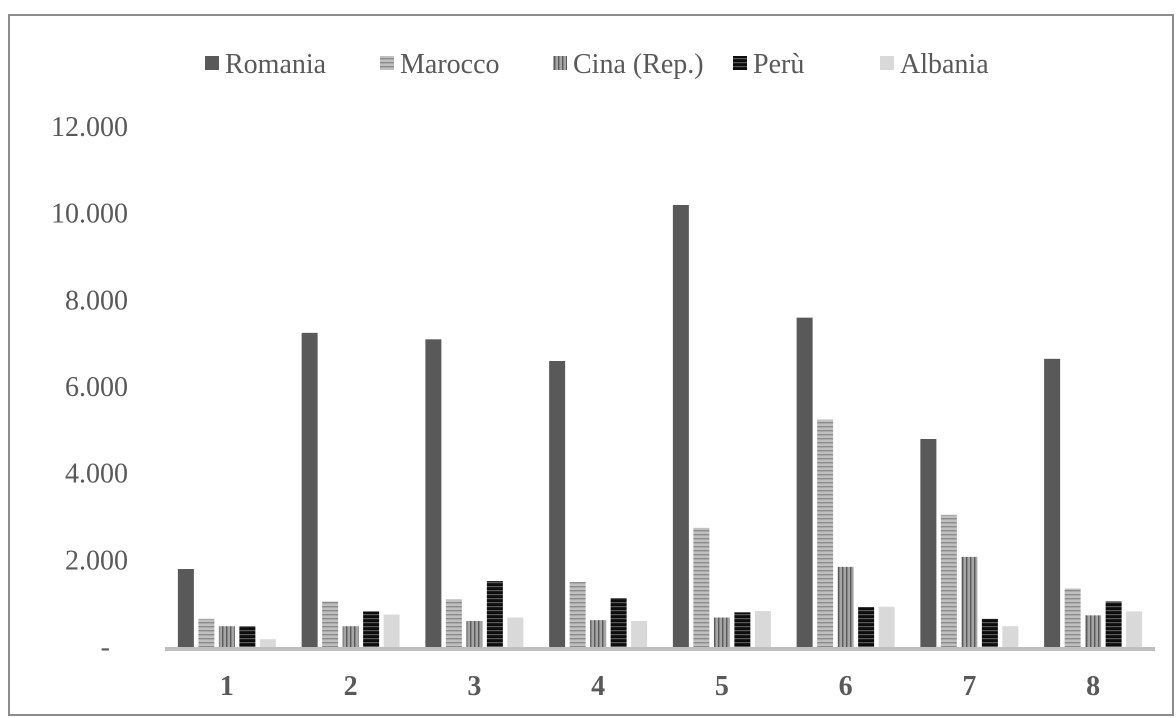 Image resolution: width=1176 pixels, height=718 pixels. Describe the element at coordinates (96, 387) in the screenshot. I see `y-tick-label: 6.000` at that location.